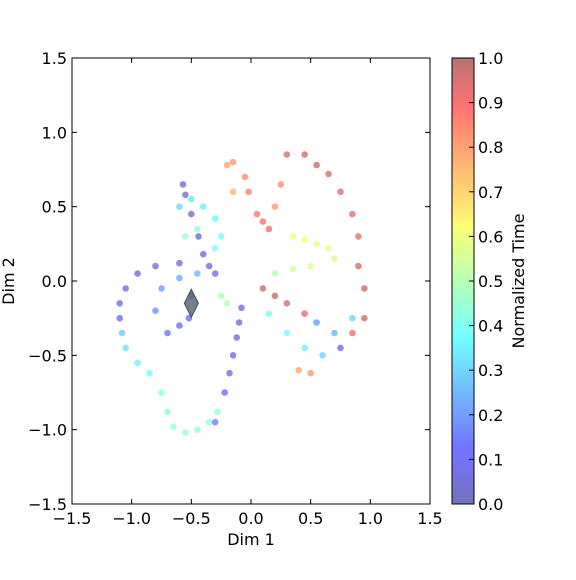 The width and height of the screenshot is (576, 580). I want to click on y-tick-label: −1.0, so click(47, 430).